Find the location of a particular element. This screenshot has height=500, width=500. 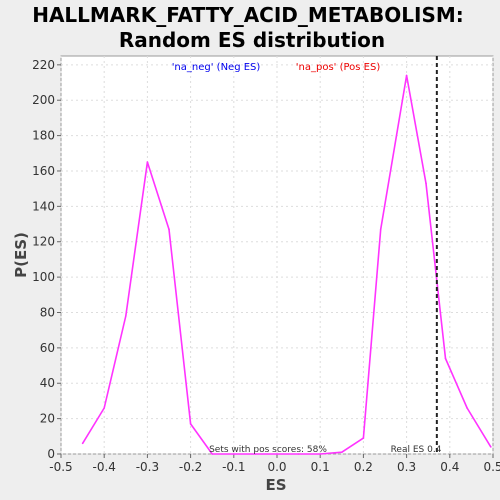

x-tick-label: -0.1 is located at coordinates (233, 467).